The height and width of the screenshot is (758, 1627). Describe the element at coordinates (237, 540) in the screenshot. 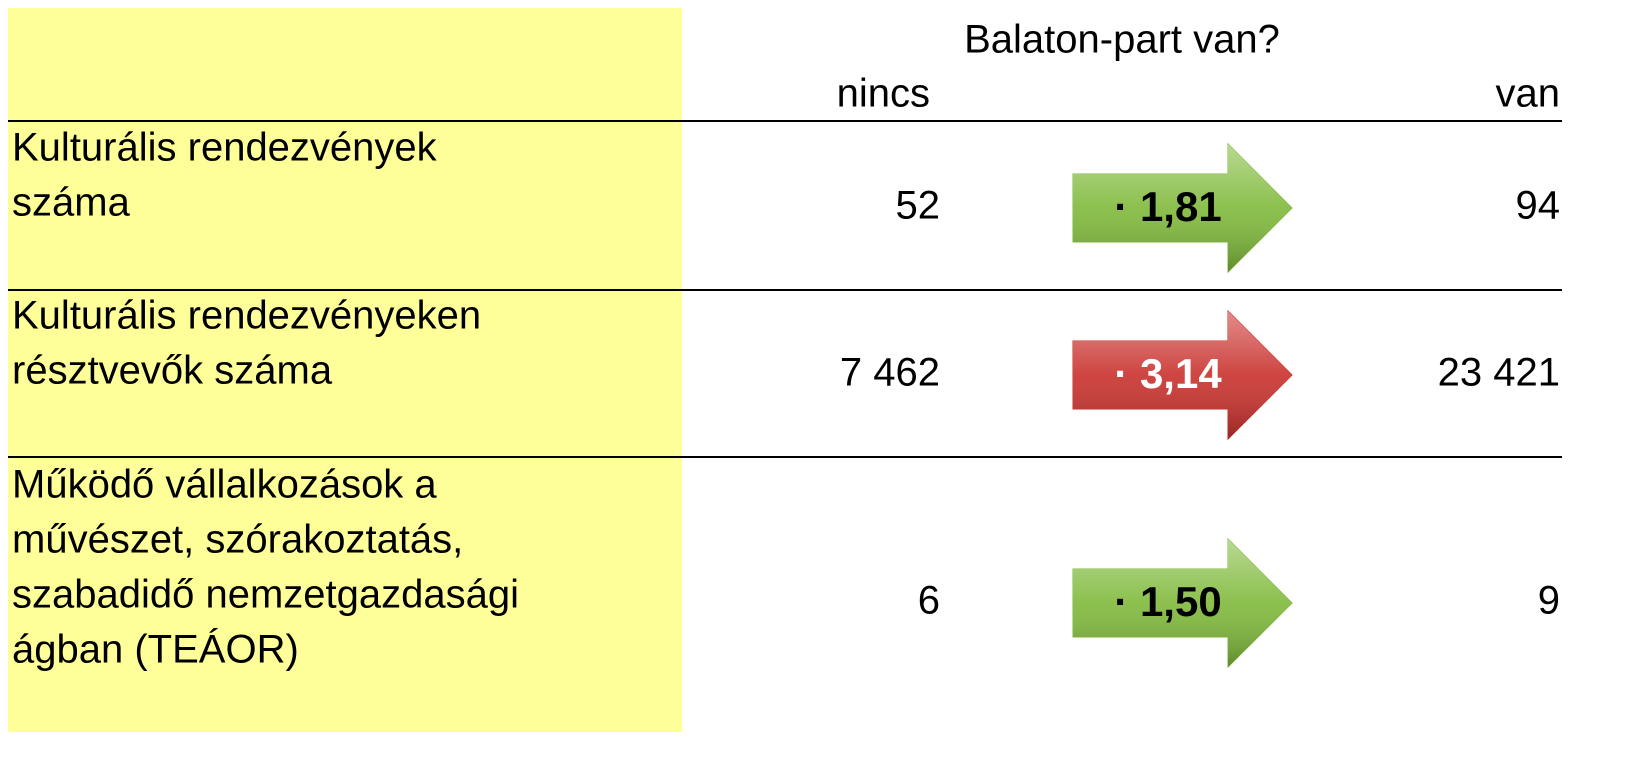

I see `row-label: művészet, szórakoztatás,` at that location.